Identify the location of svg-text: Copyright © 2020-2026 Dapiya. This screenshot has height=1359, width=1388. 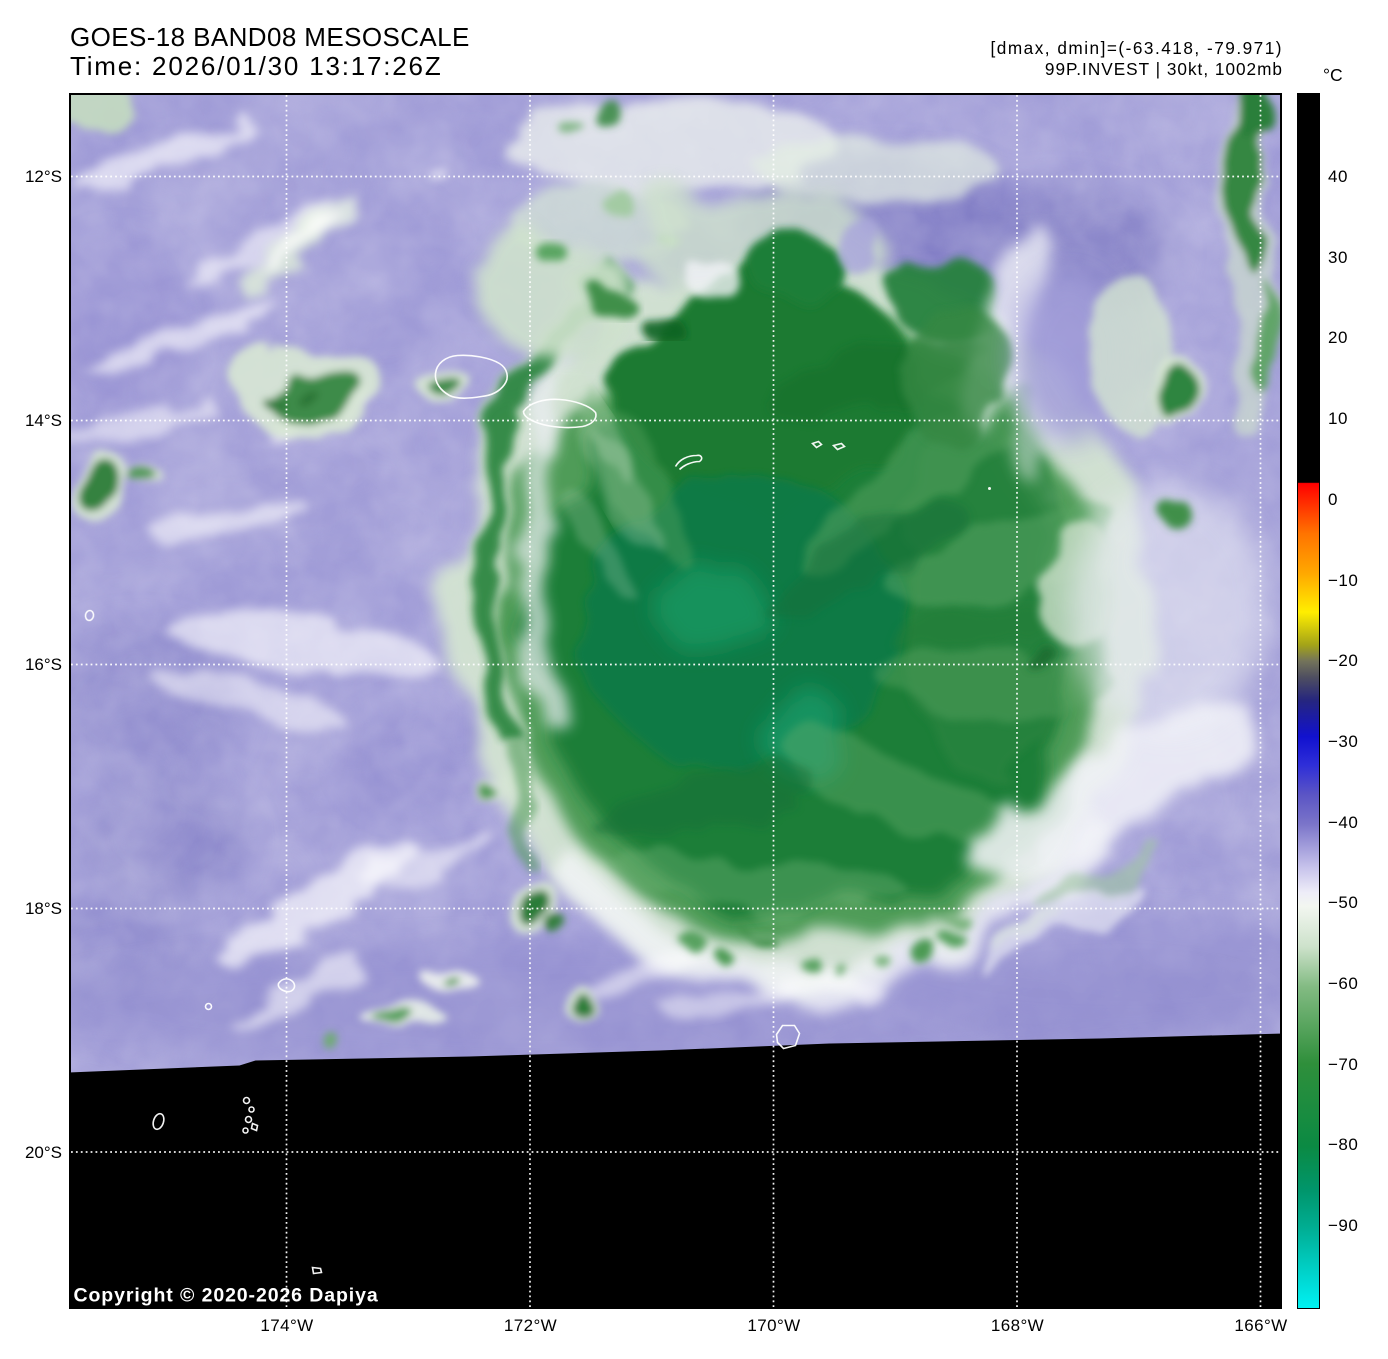
(226, 1296).